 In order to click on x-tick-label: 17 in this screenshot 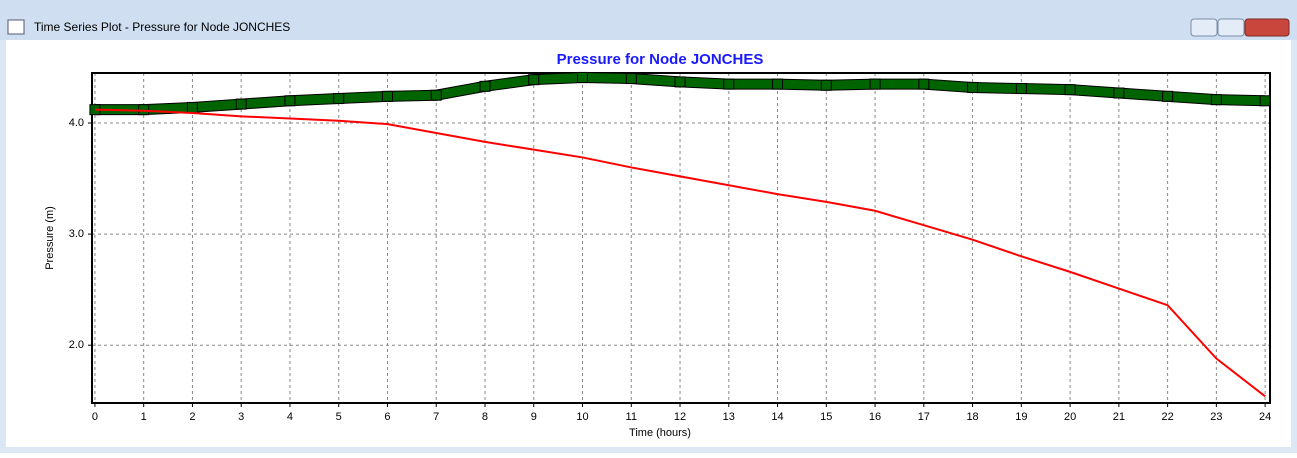, I will do `click(924, 417)`.